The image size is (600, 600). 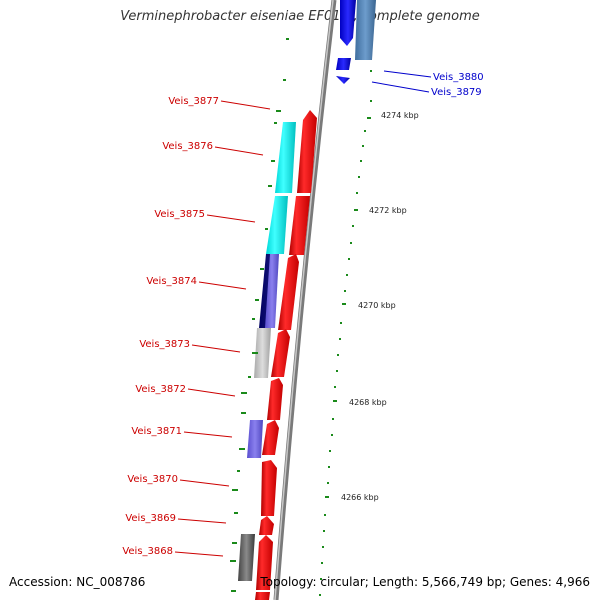 What do you see at coordinates (345, 333) in the screenshot?
I see `gc-skew-track-right` at bounding box center [345, 333].